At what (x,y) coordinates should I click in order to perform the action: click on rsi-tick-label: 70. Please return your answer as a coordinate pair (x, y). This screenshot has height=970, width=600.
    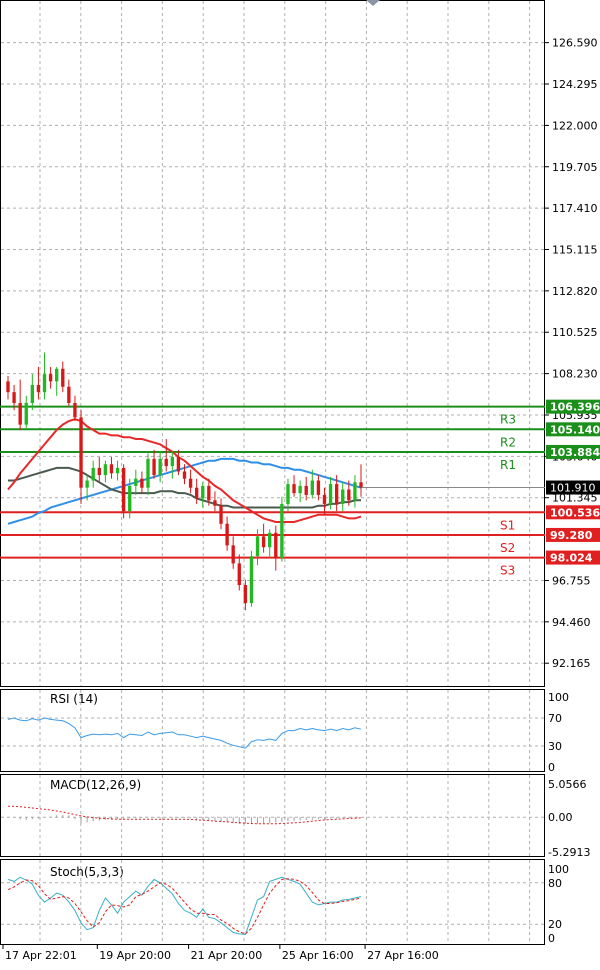
    Looking at the image, I should click on (555, 718).